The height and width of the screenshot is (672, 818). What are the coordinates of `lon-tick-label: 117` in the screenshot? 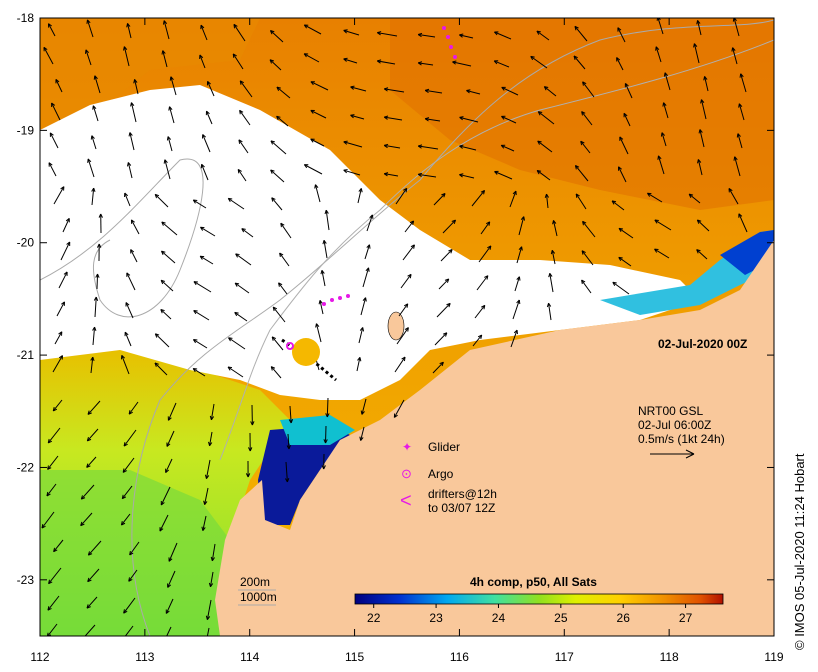 It's located at (564, 657).